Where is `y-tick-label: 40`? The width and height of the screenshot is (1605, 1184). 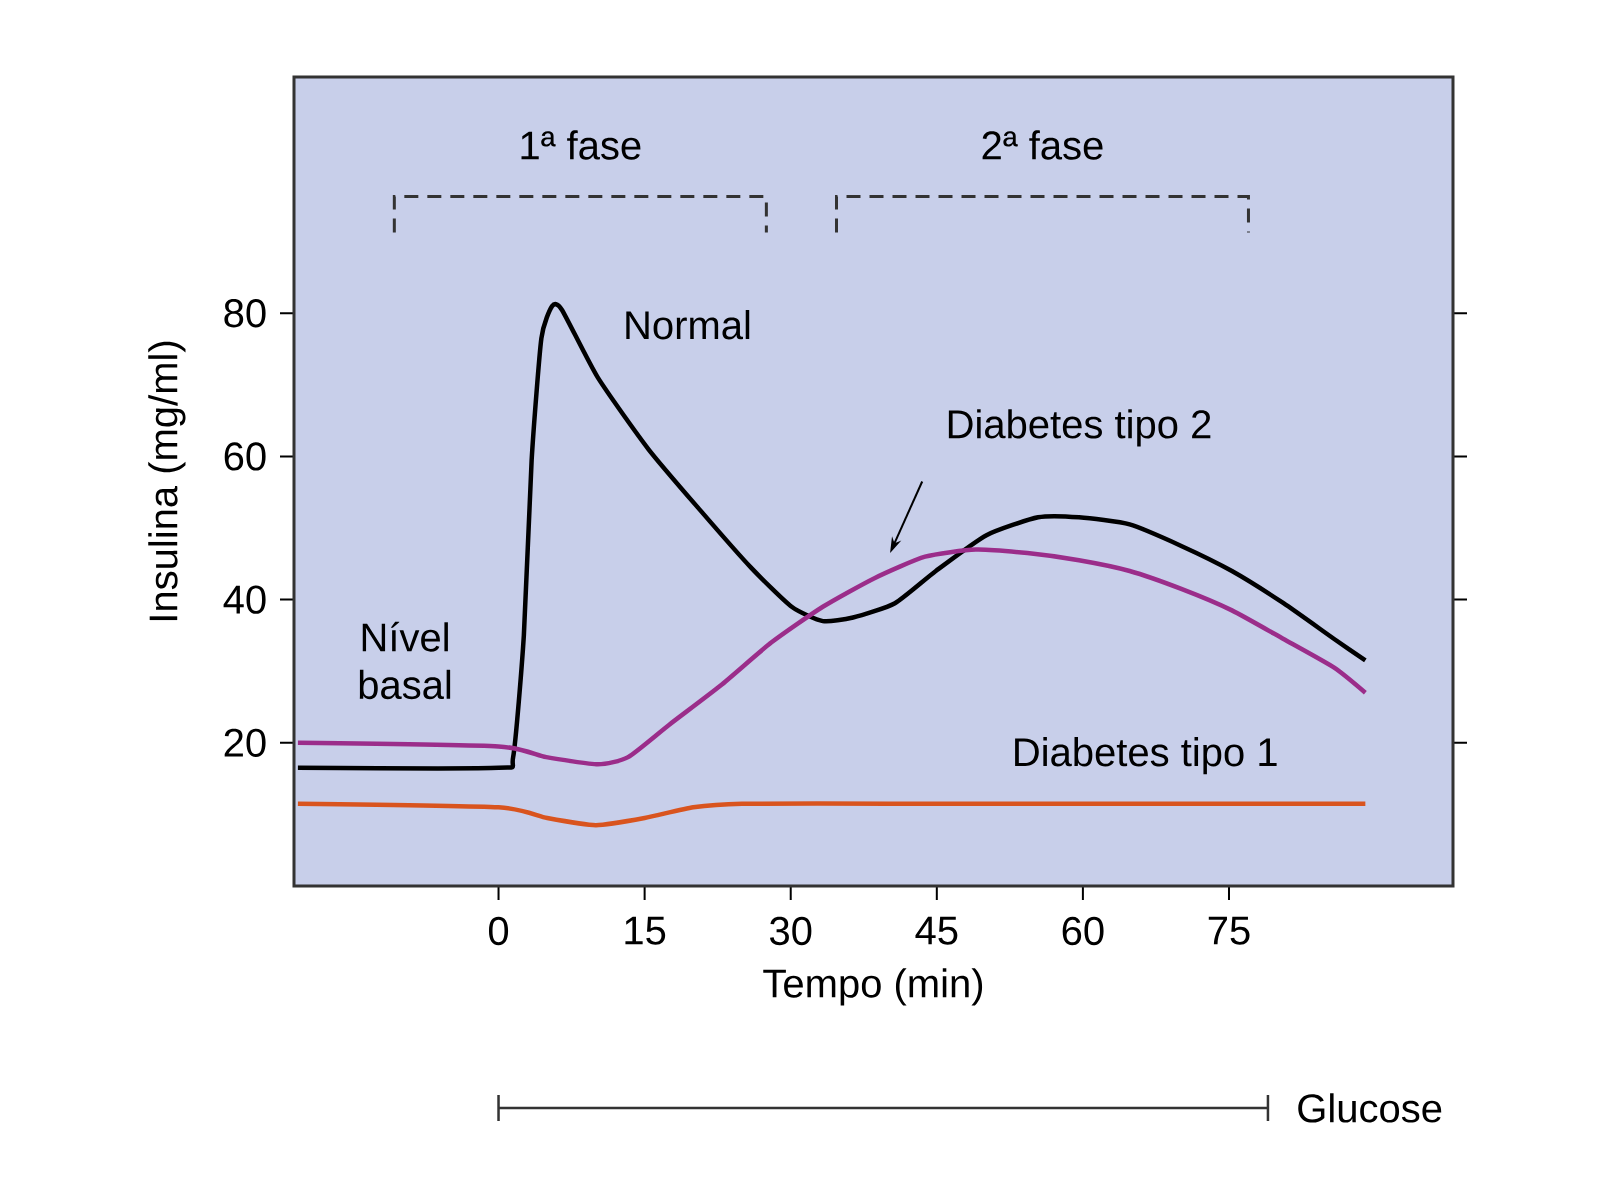 y-tick-label: 40 is located at coordinates (244, 599).